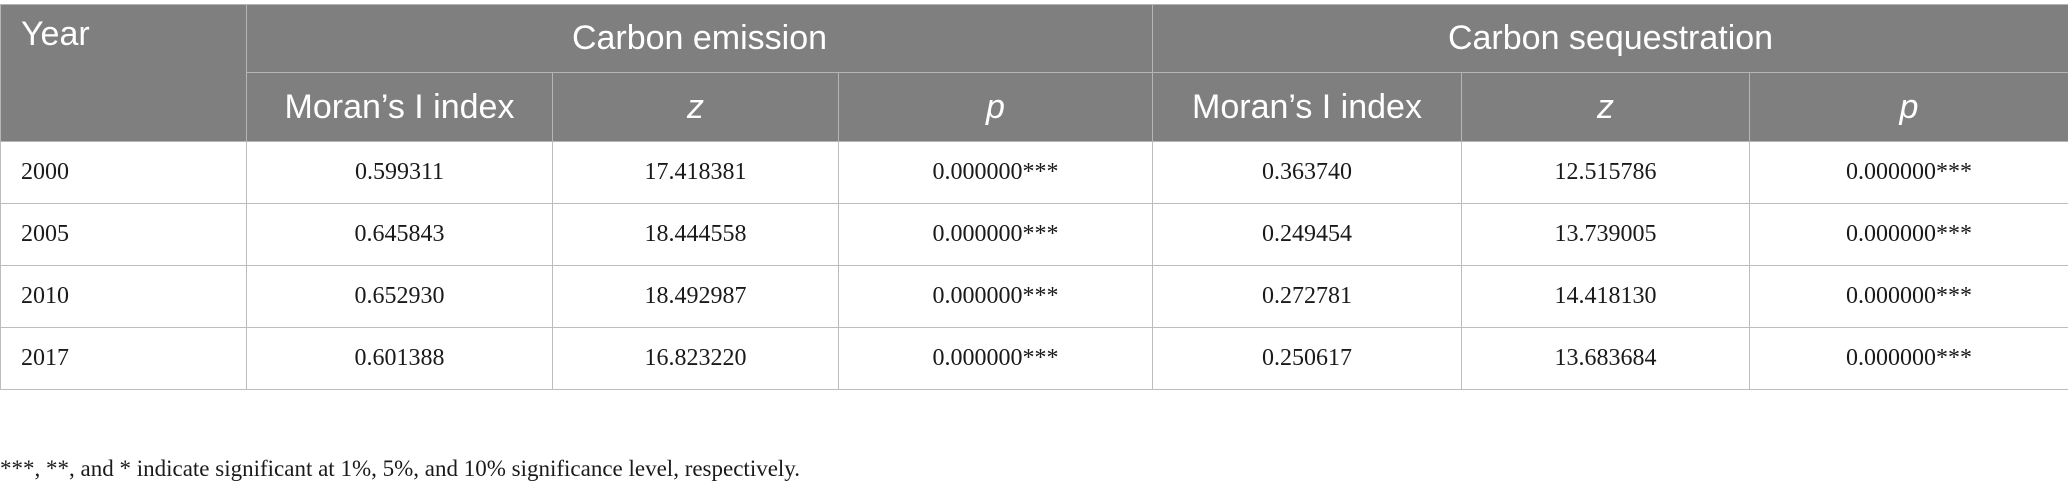  Describe the element at coordinates (1605, 234) in the screenshot. I see `sequestration-z-cell: 13.739005` at that location.